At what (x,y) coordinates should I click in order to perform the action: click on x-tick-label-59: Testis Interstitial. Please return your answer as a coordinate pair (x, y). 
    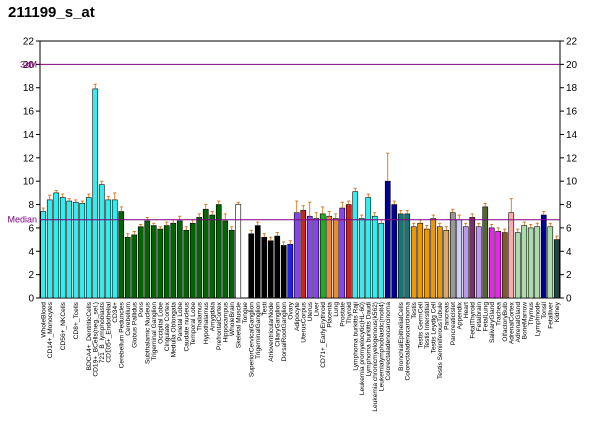
    Looking at the image, I should click on (427, 324).